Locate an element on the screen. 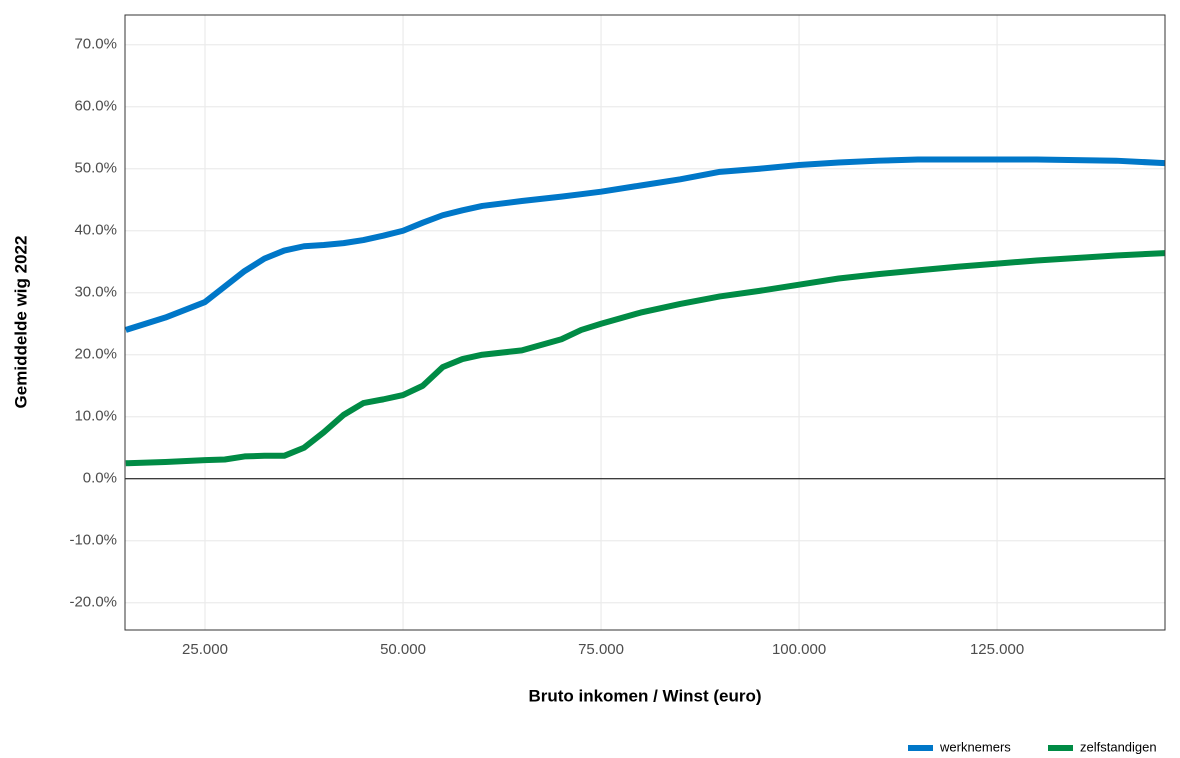 The width and height of the screenshot is (1180, 758). y-tick-label: 10.0% is located at coordinates (95, 416).